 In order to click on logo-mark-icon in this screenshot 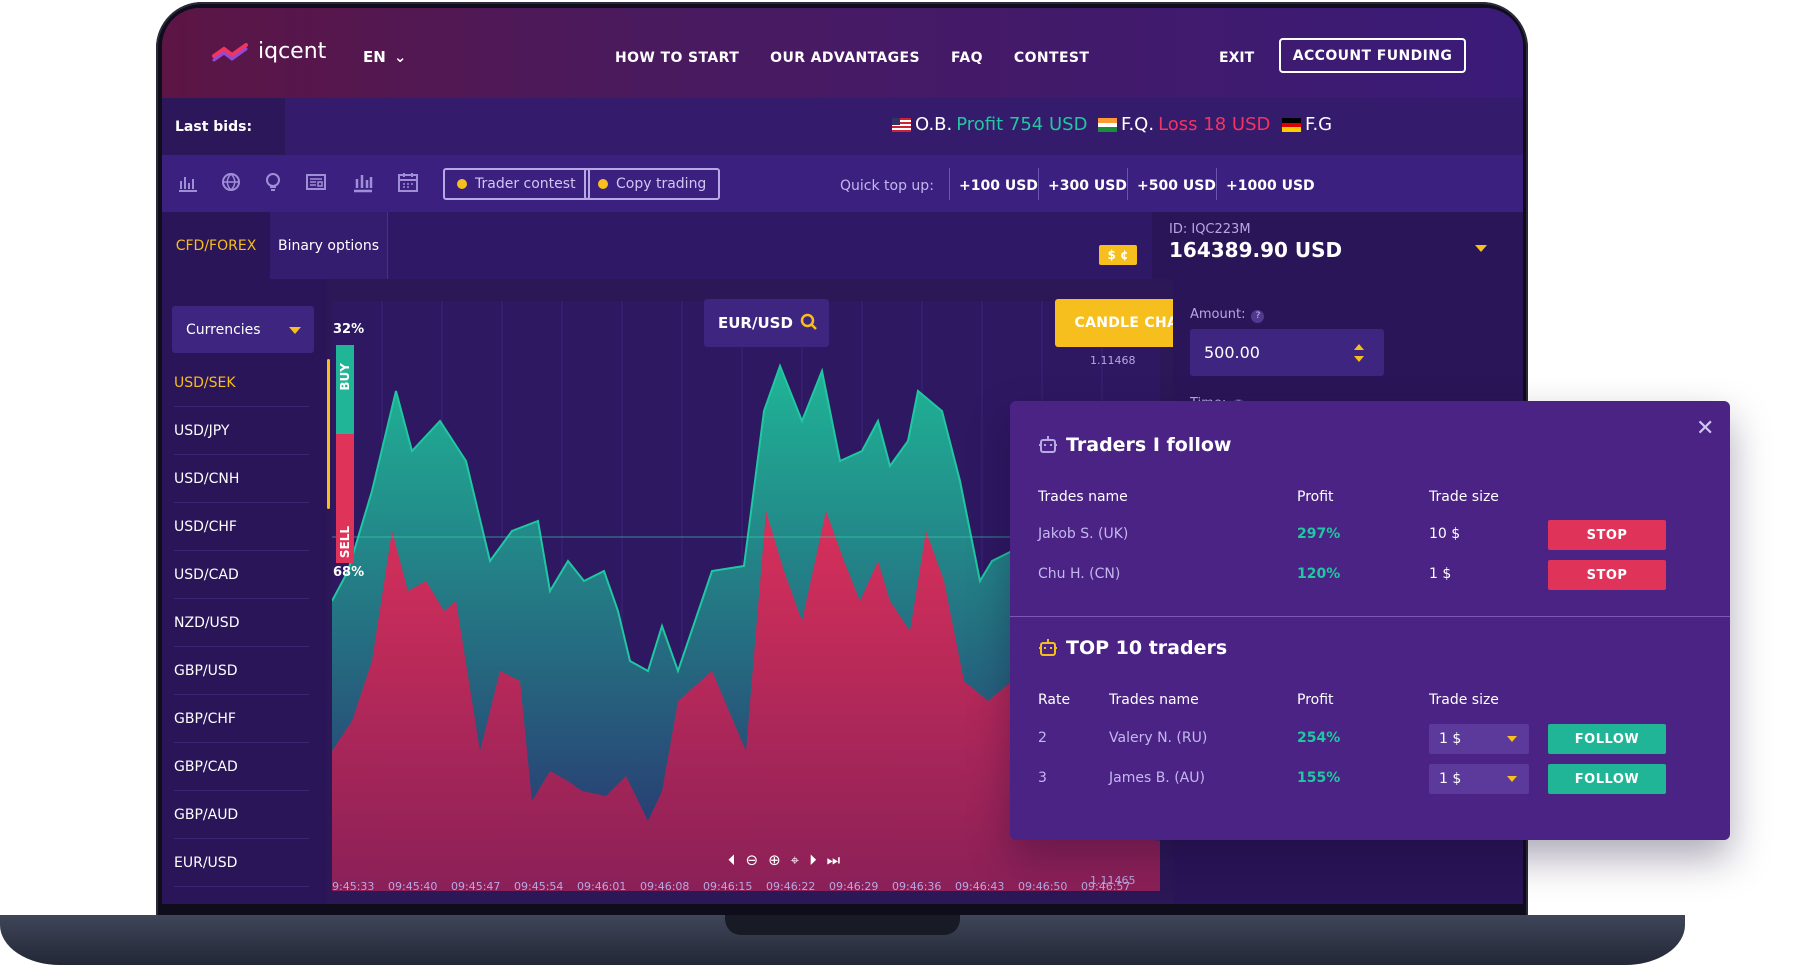, I will do `click(230, 51)`.